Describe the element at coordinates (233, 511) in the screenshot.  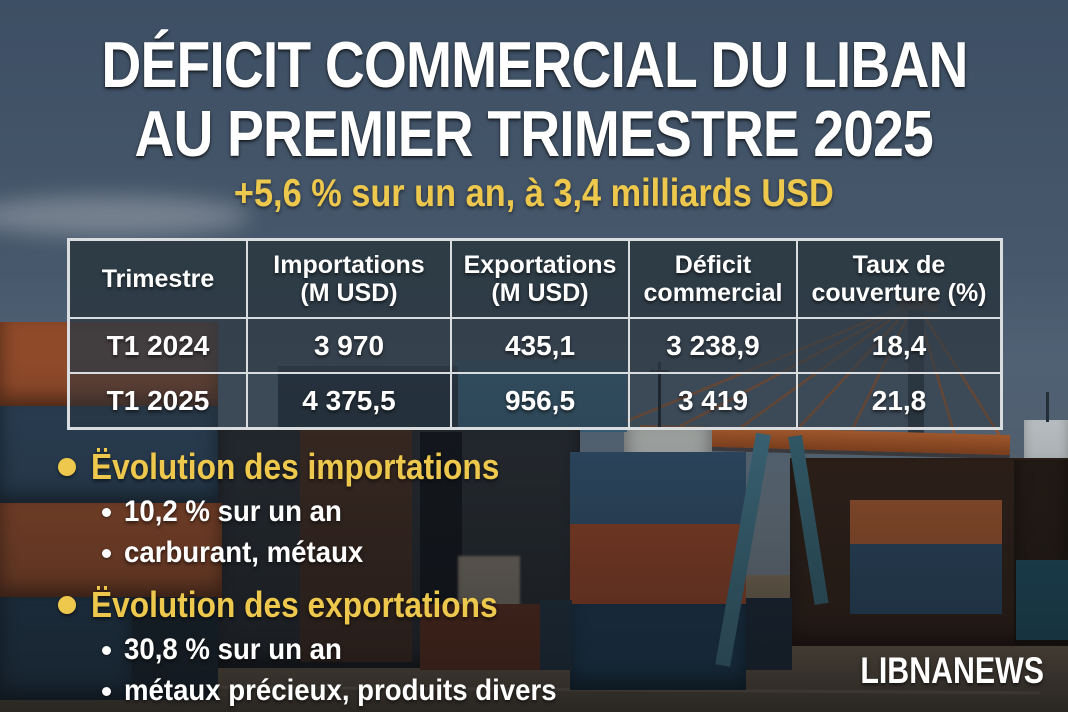
I see `importations-item-growth: 10,2 % sur un an` at that location.